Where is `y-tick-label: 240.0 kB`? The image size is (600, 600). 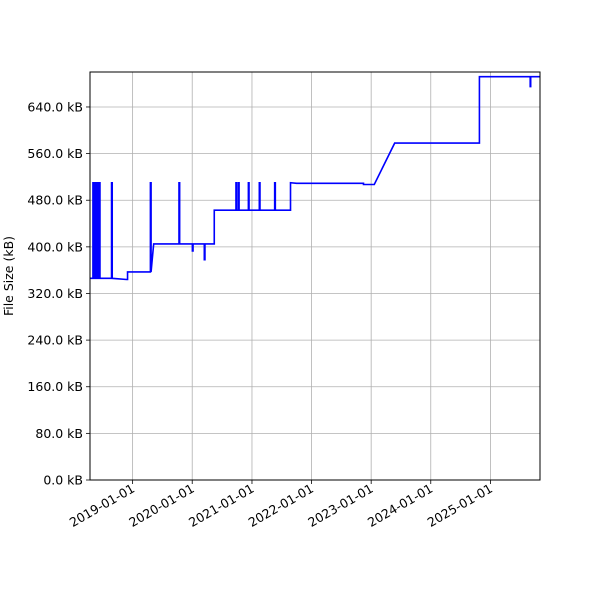
y-tick-label: 240.0 kB is located at coordinates (55, 340).